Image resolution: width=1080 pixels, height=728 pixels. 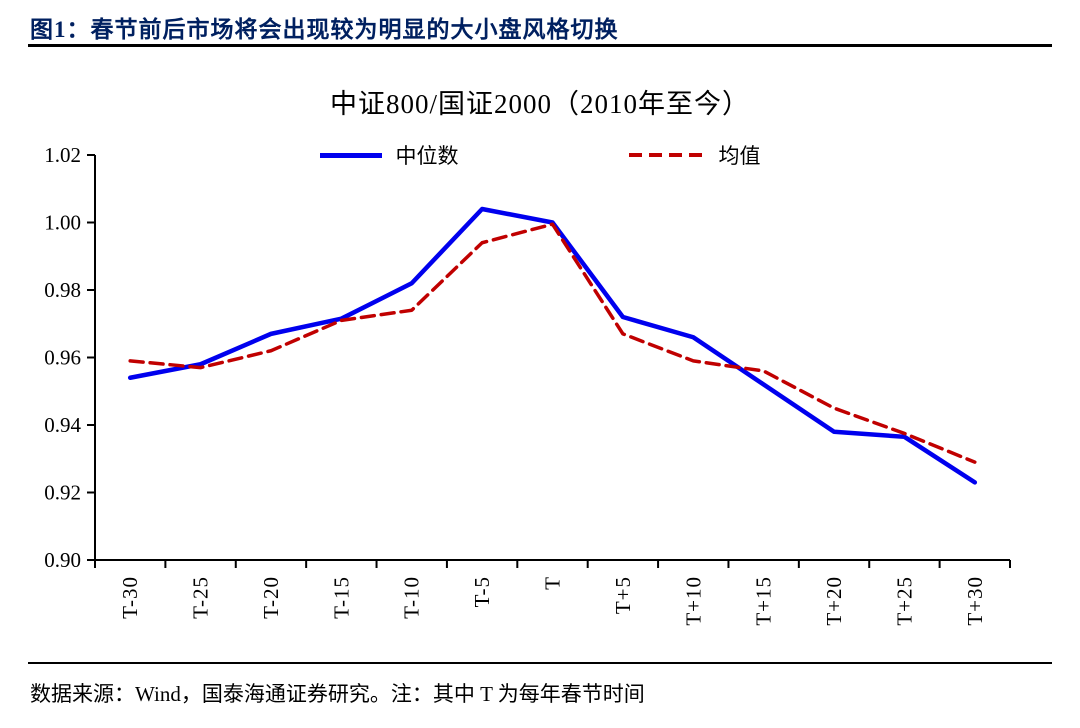 I want to click on y-tick-label: 0.92, so click(x=62, y=493).